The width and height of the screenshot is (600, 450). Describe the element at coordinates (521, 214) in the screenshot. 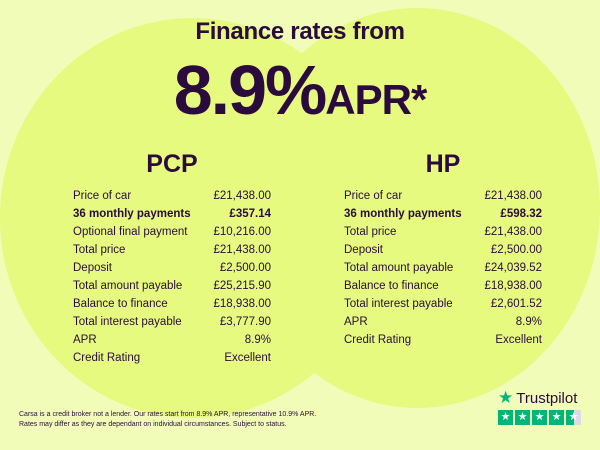

I see `row-value: £598.32` at that location.